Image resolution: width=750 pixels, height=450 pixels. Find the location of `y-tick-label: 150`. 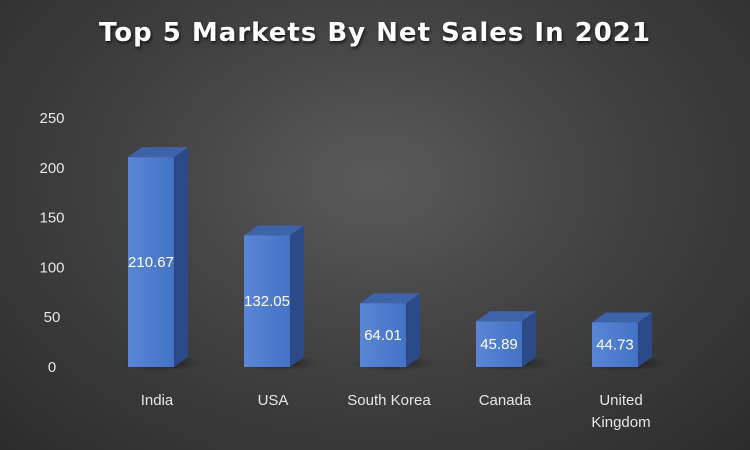

y-tick-label: 150 is located at coordinates (51, 218).